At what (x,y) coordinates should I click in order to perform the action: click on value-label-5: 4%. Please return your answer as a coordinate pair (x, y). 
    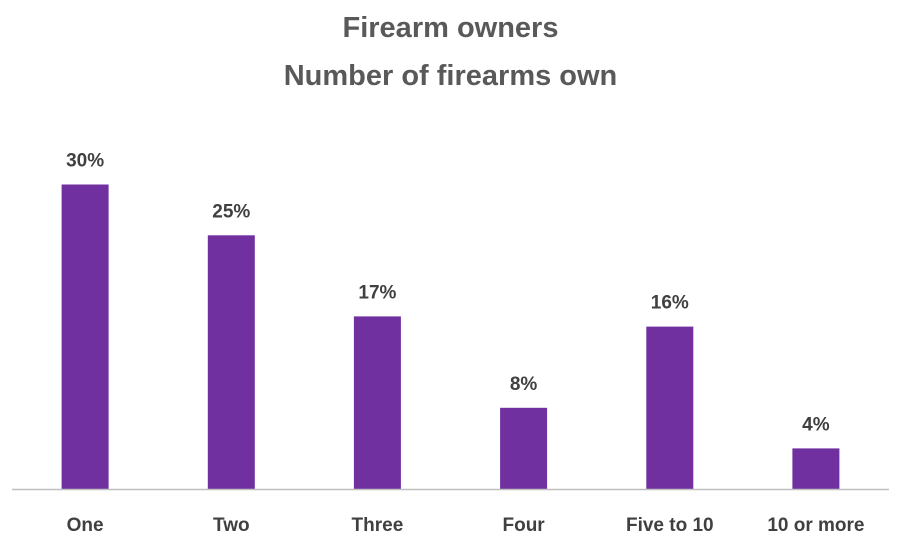
    Looking at the image, I should click on (816, 424).